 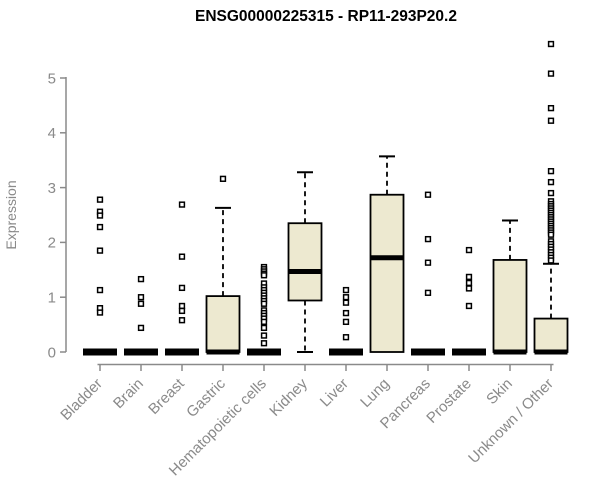 I want to click on y-tick-label: 4, so click(x=52, y=133).